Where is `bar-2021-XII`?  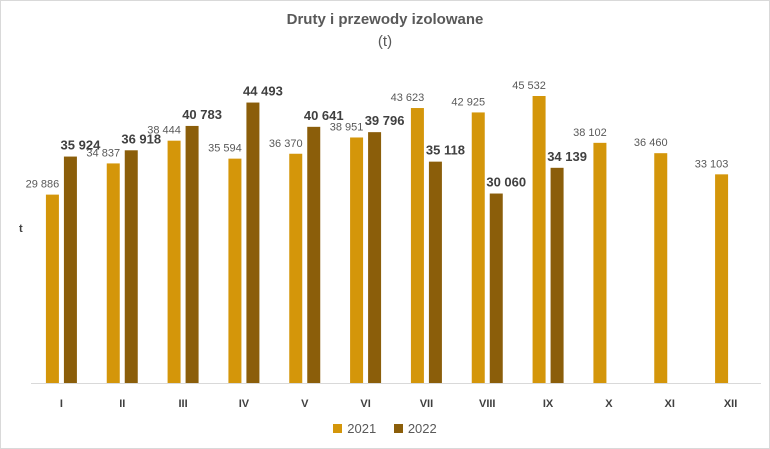
bar-2021-XII is located at coordinates (722, 278).